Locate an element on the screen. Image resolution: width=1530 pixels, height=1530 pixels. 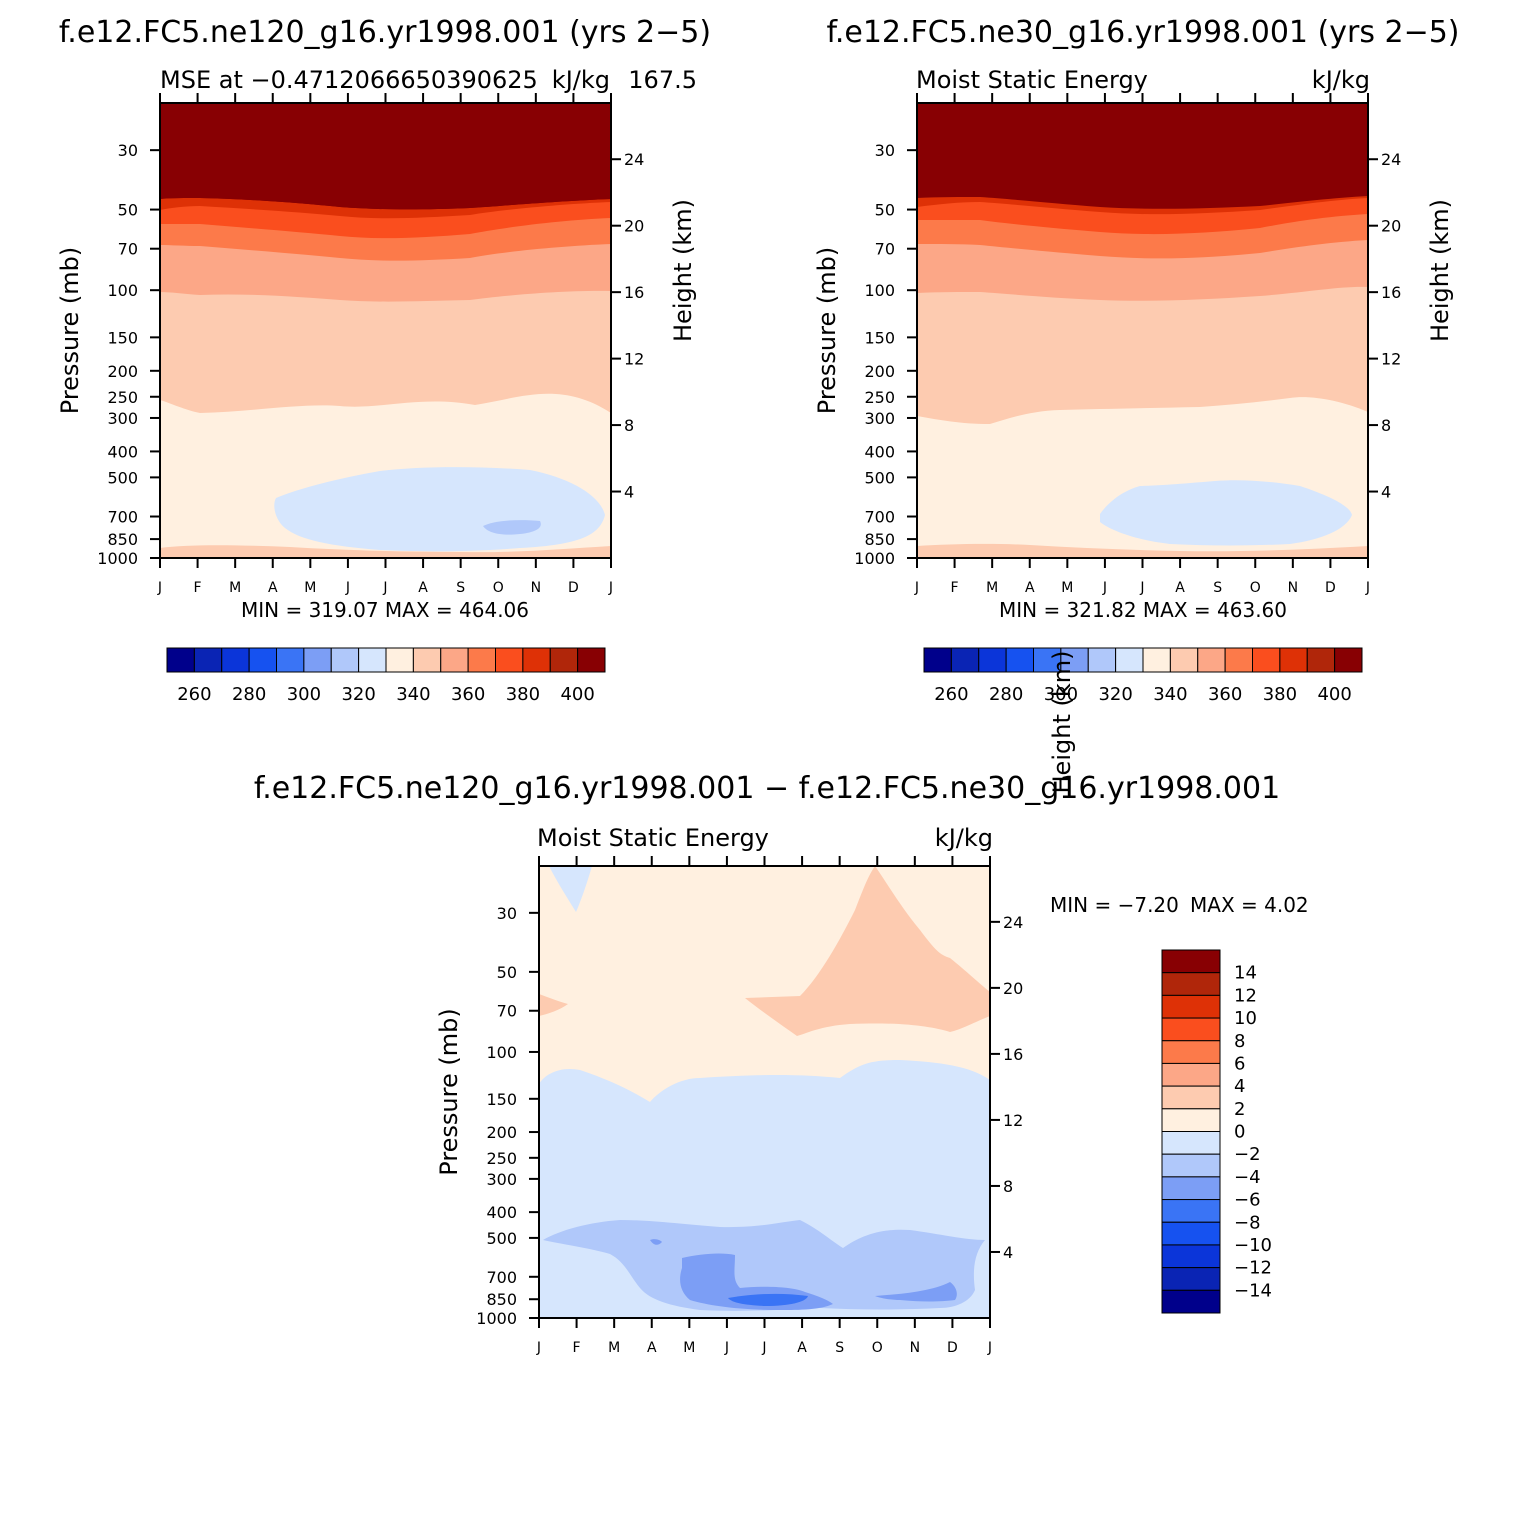
colorbar-label: 320 is located at coordinates (1115, 694).